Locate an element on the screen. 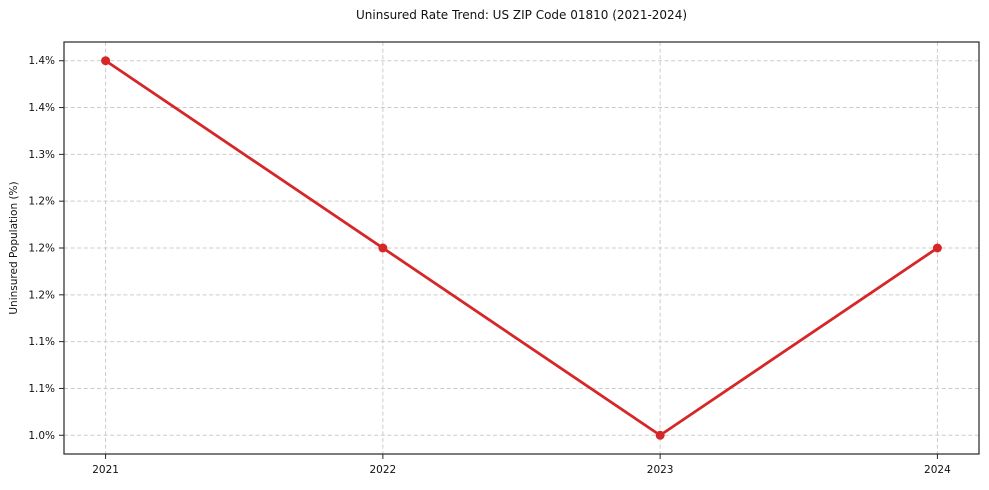 This screenshot has width=989, height=490. y-tick-label: 1.3% is located at coordinates (41, 155).